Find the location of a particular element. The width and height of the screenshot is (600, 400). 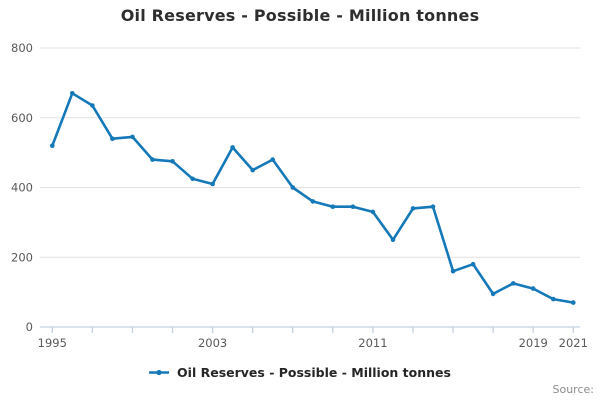

legend-label: Oil Reserves - Possible - Million tonnes is located at coordinates (314, 372).